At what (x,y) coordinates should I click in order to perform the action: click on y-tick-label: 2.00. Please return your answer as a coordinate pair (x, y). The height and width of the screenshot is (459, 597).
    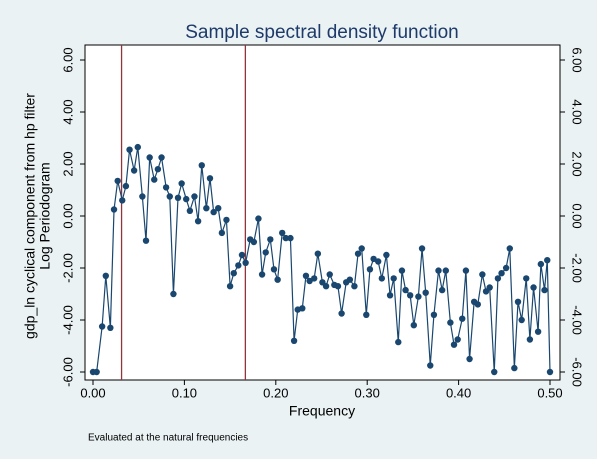
    Looking at the image, I should click on (67, 163).